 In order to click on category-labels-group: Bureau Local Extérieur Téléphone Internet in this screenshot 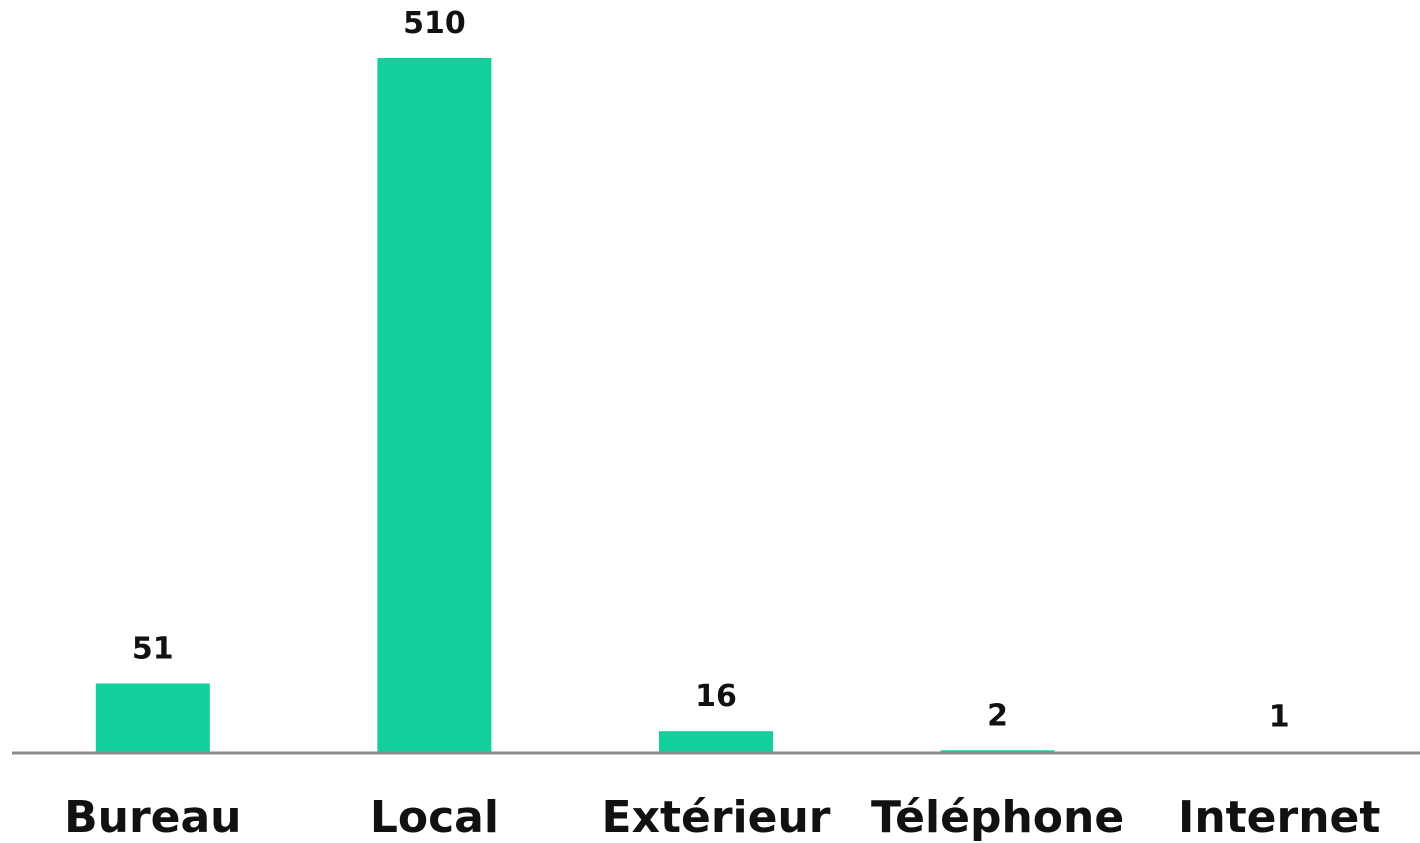, I will do `click(722, 817)`.